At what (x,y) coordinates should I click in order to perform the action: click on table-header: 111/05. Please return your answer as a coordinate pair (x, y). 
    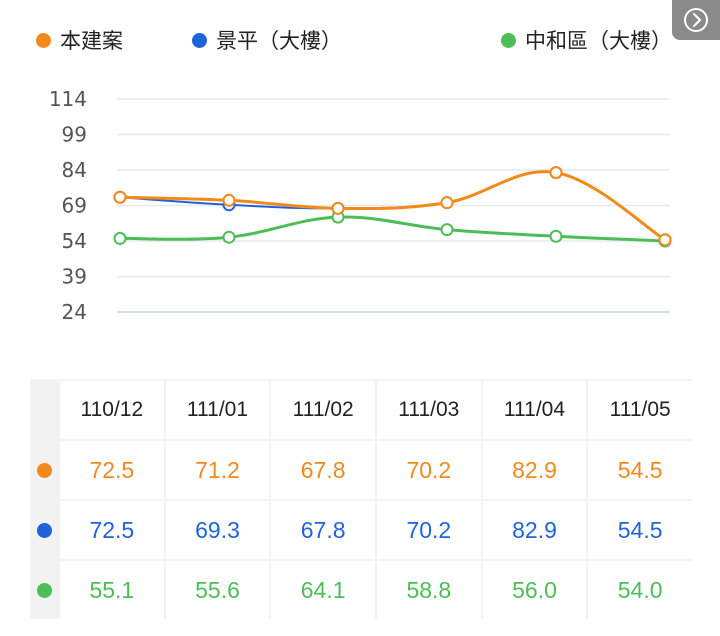
    Looking at the image, I should click on (640, 410).